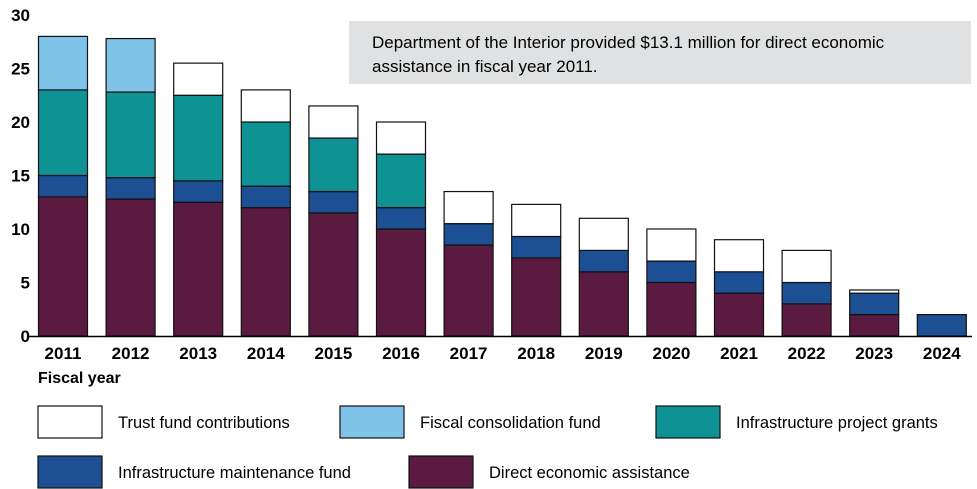 The width and height of the screenshot is (977, 489). Describe the element at coordinates (79, 378) in the screenshot. I see `x-axis-title: Fiscal year` at that location.